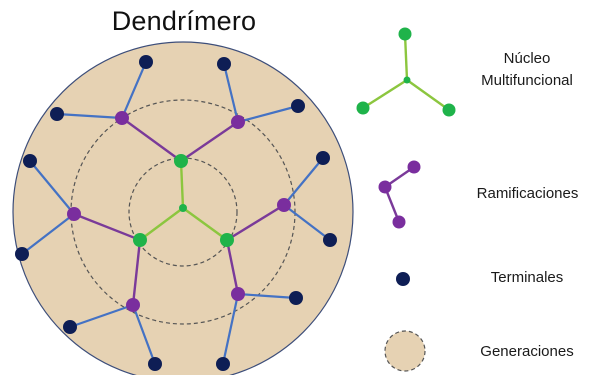  What do you see at coordinates (406, 72) in the screenshot?
I see `core-icon` at bounding box center [406, 72].